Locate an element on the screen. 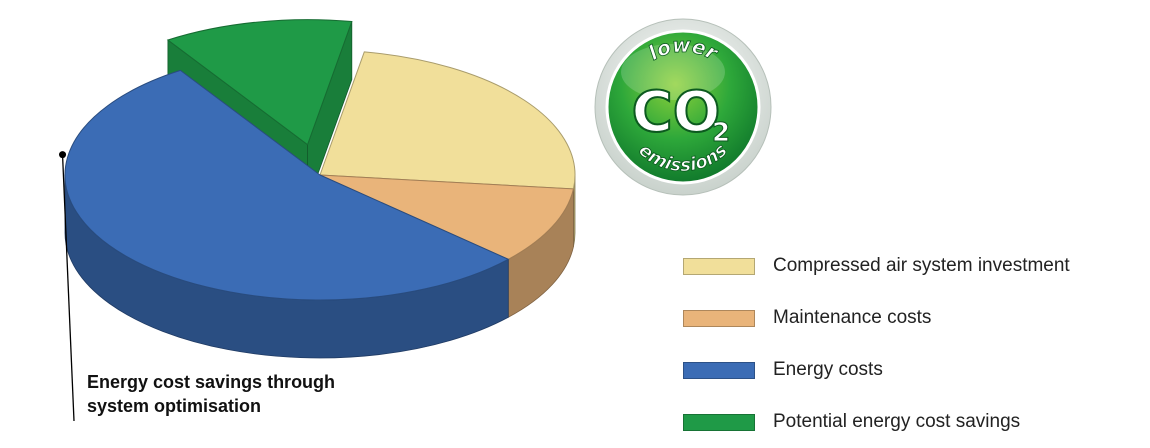 This screenshot has width=1150, height=448. svg-text: lower is located at coordinates (683, 49).